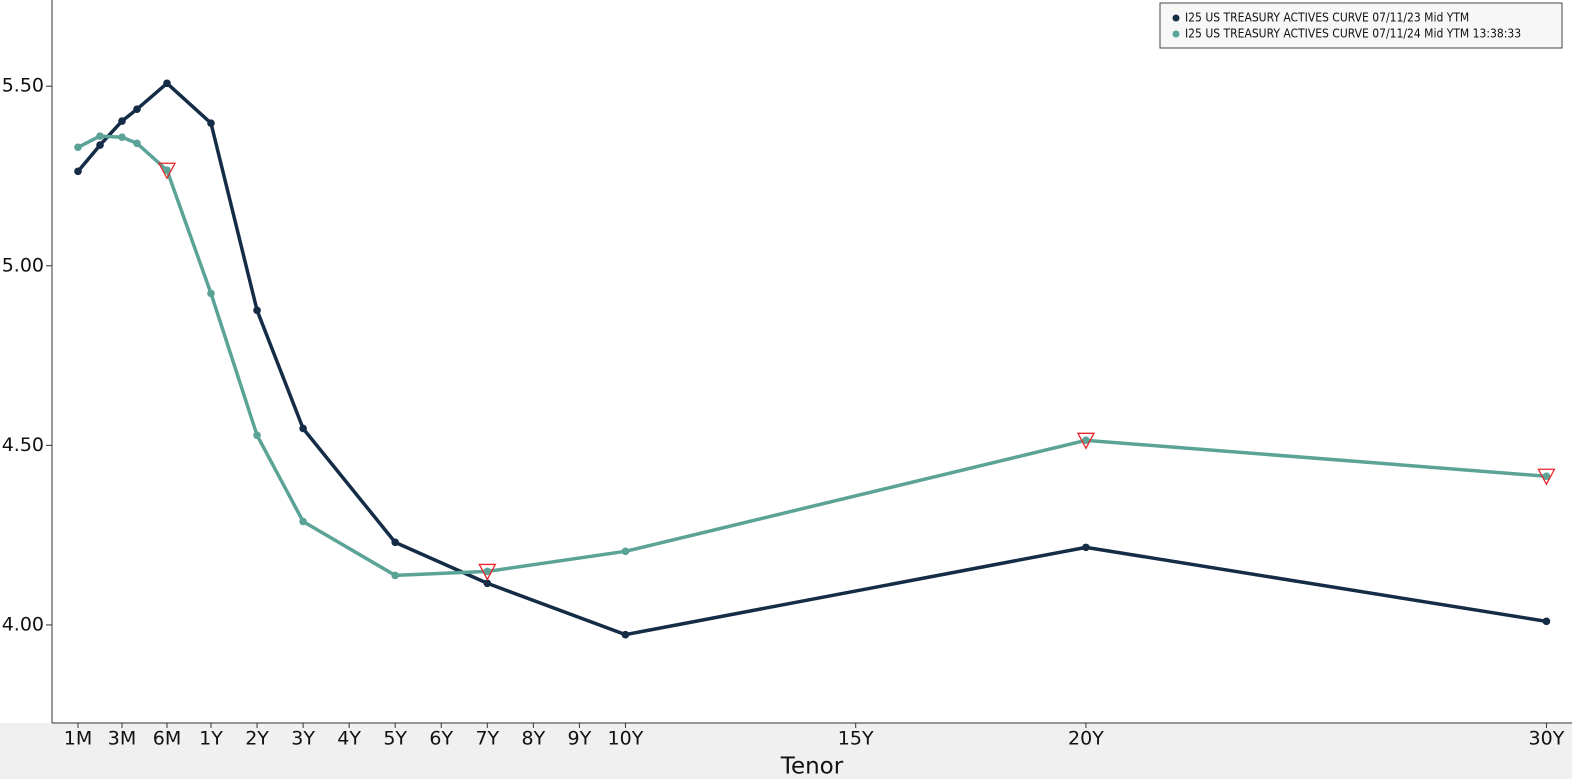 Image resolution: width=1572 pixels, height=779 pixels. Describe the element at coordinates (1547, 739) in the screenshot. I see `x-tick-label: 30Y` at that location.